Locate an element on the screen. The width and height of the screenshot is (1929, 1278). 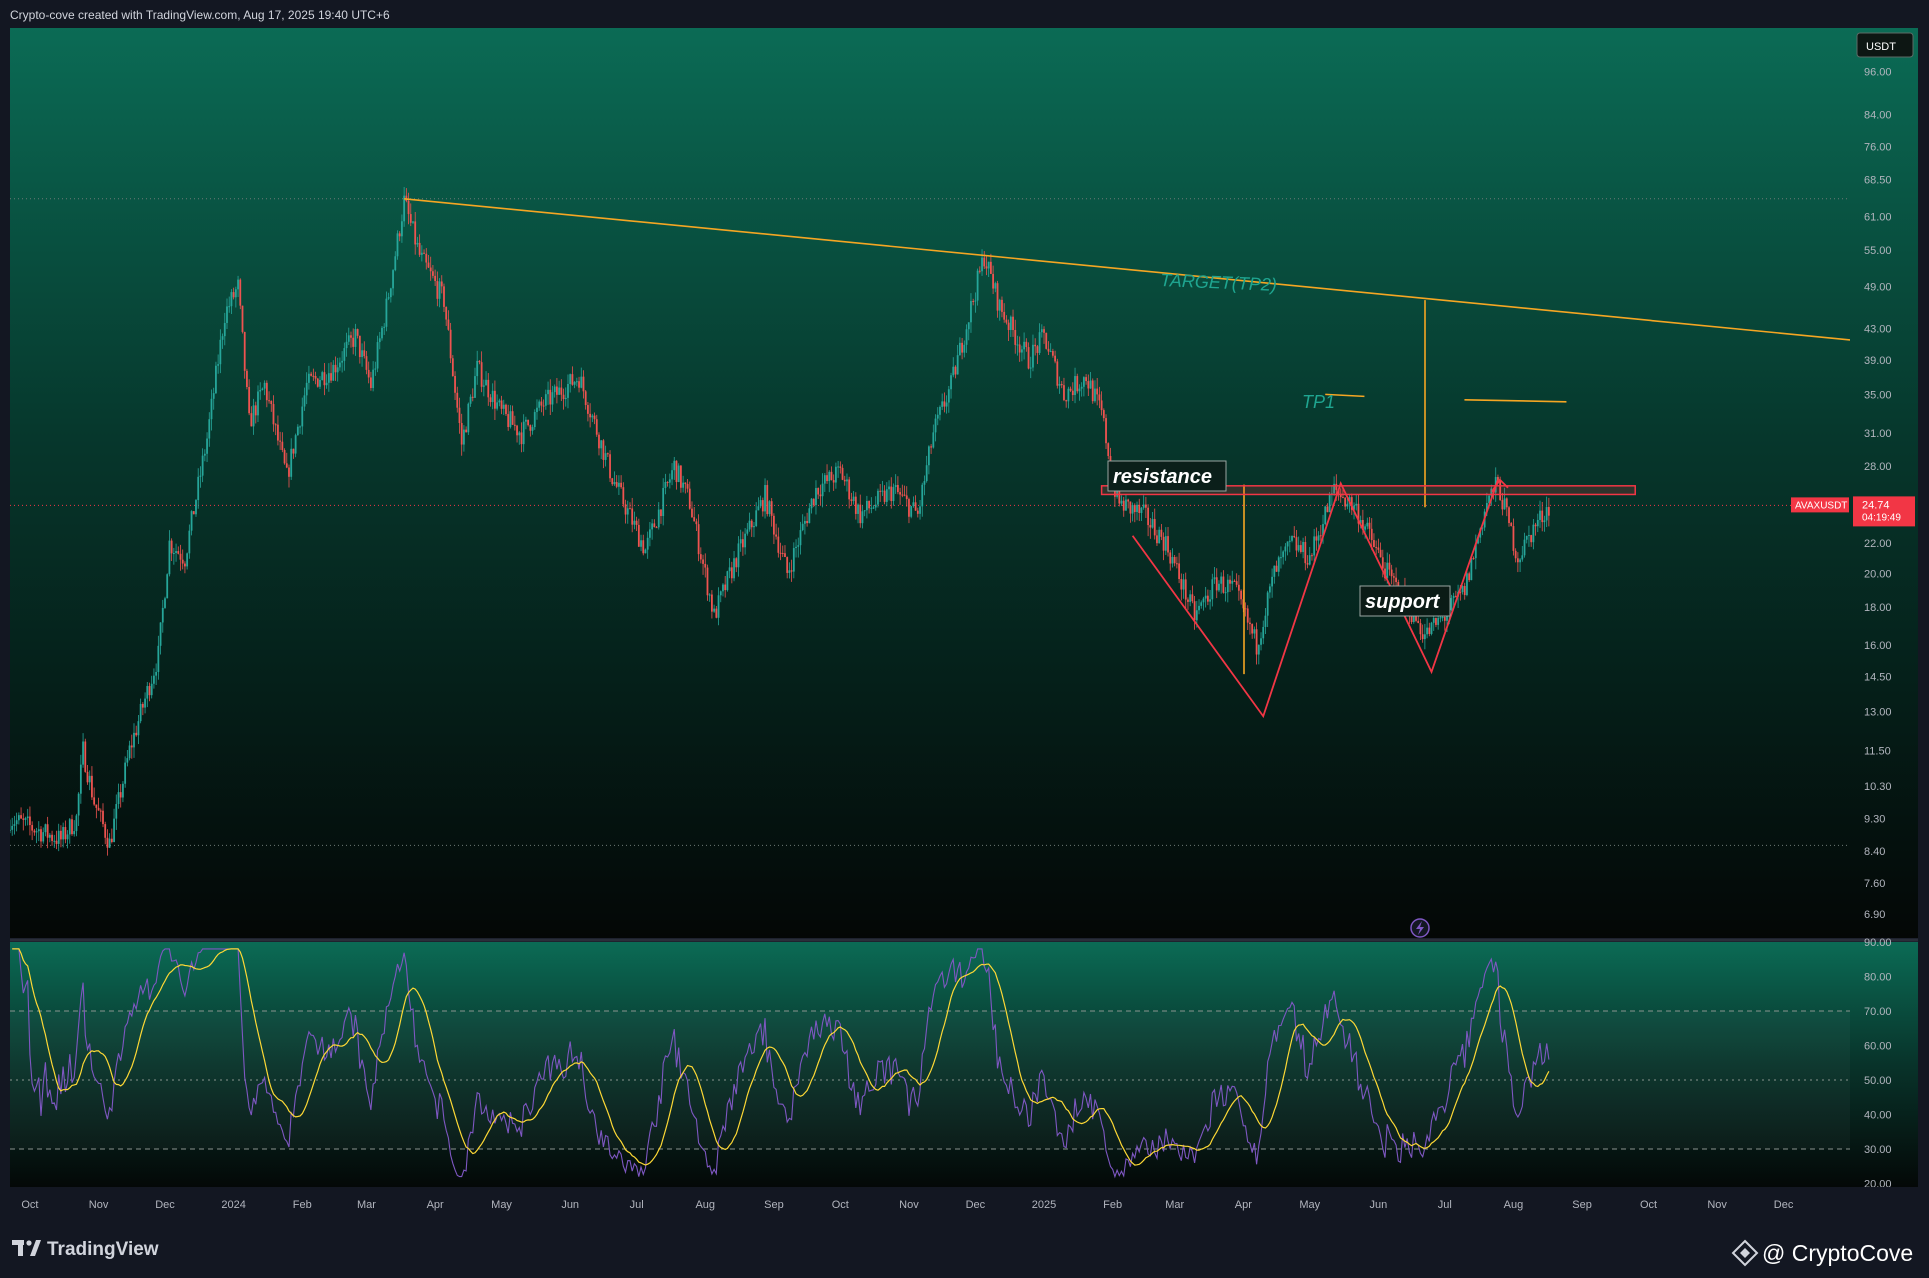
time-axis-label: Feb is located at coordinates (1112, 1205).